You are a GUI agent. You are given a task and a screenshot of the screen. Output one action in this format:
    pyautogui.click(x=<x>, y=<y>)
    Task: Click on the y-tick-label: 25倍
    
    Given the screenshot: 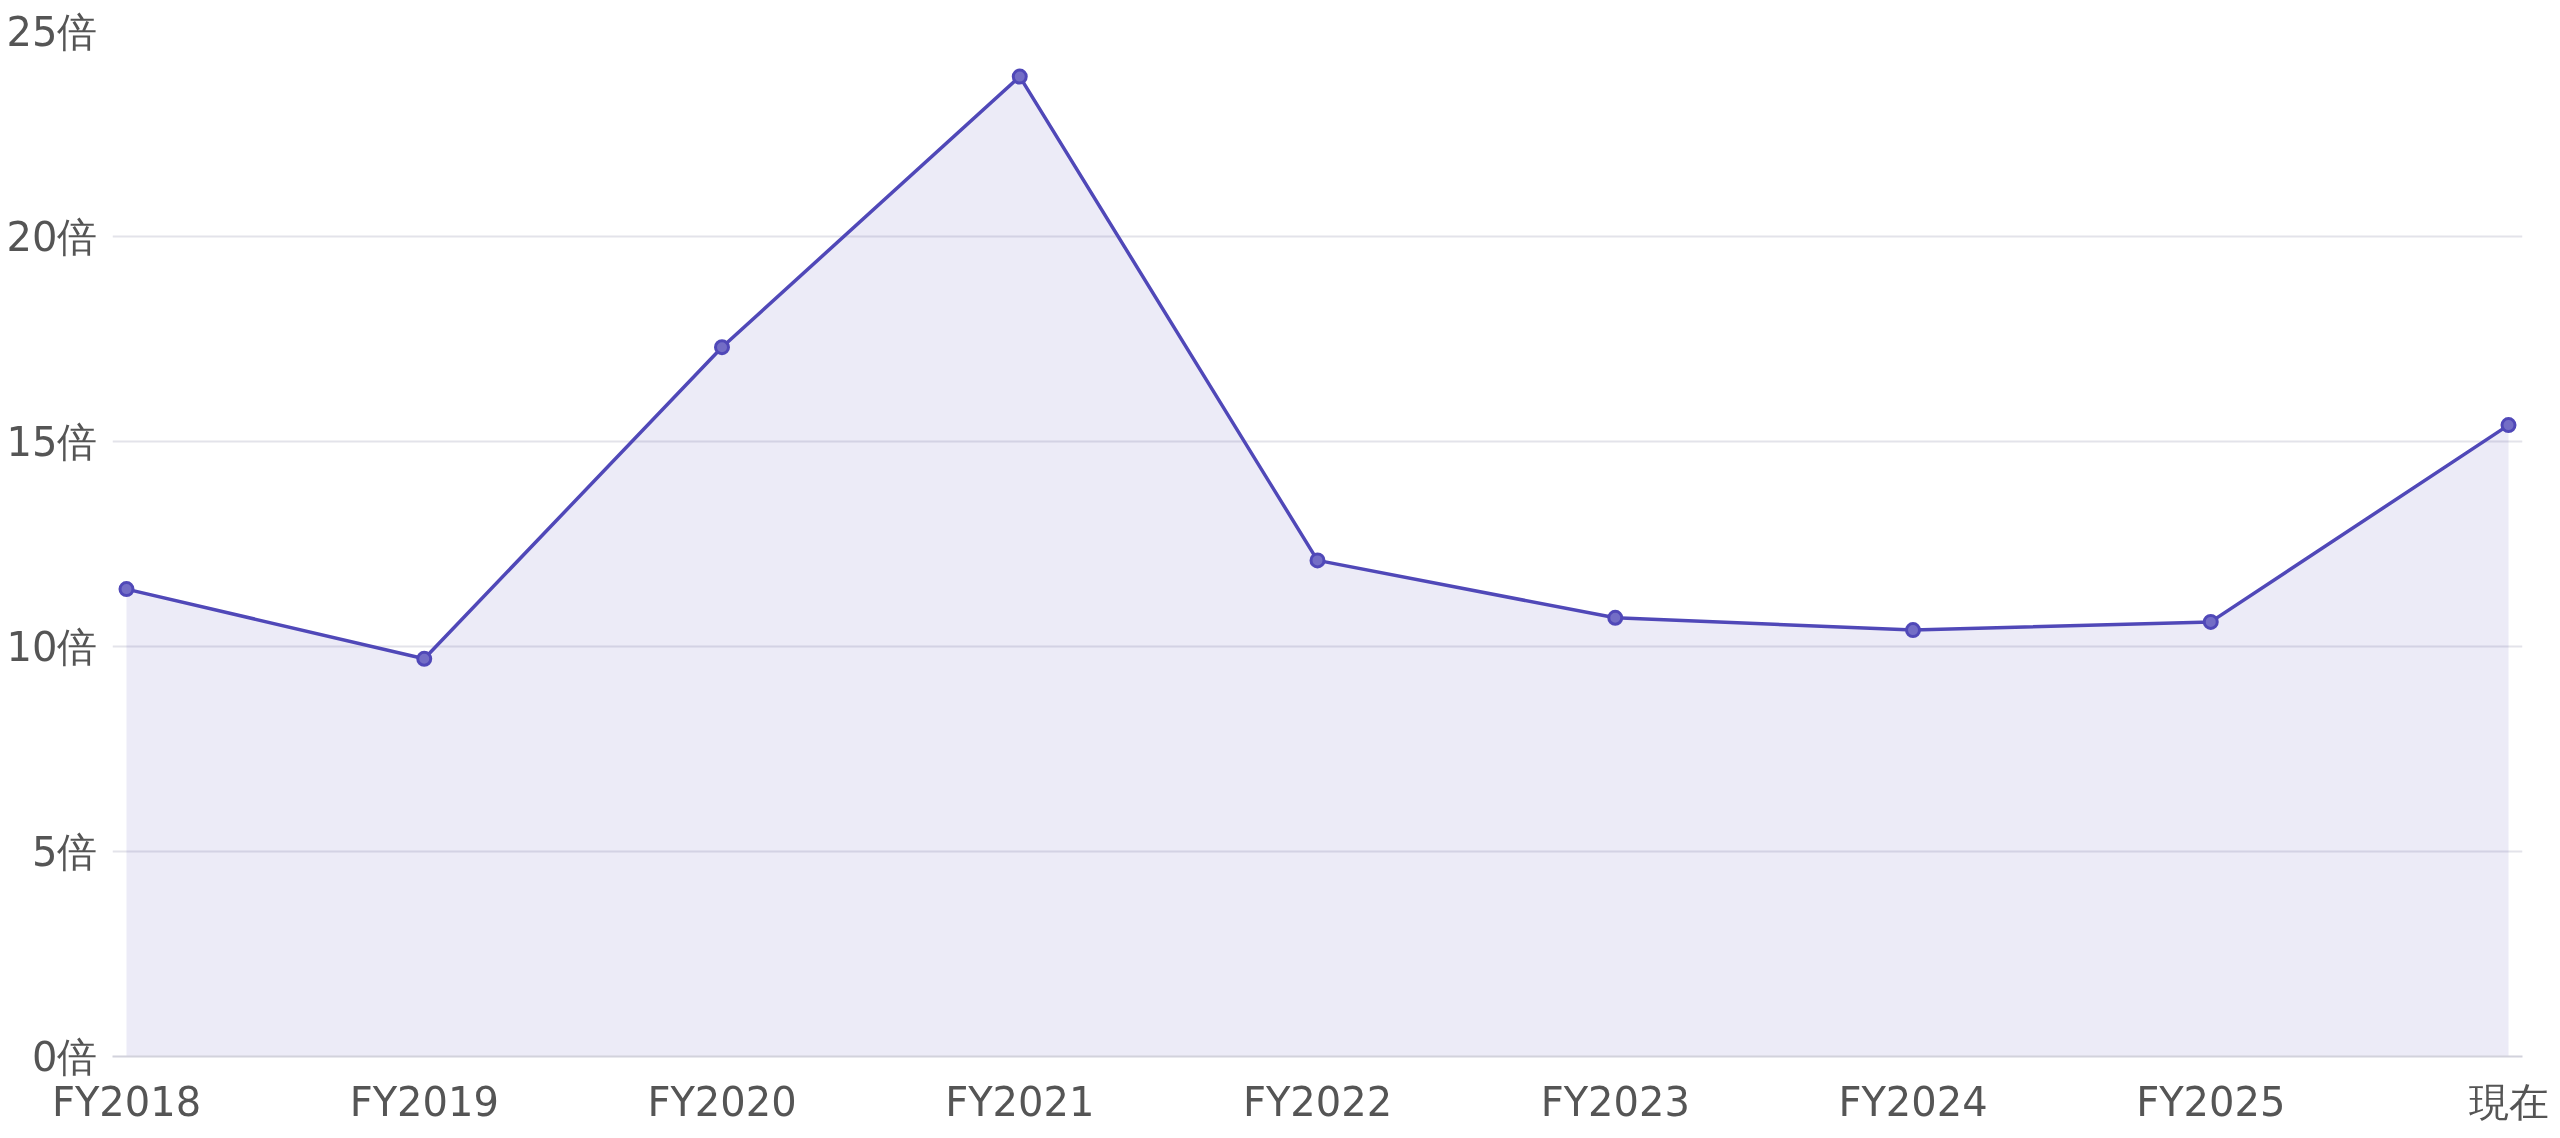 What is the action you would take?
    pyautogui.click(x=52, y=31)
    